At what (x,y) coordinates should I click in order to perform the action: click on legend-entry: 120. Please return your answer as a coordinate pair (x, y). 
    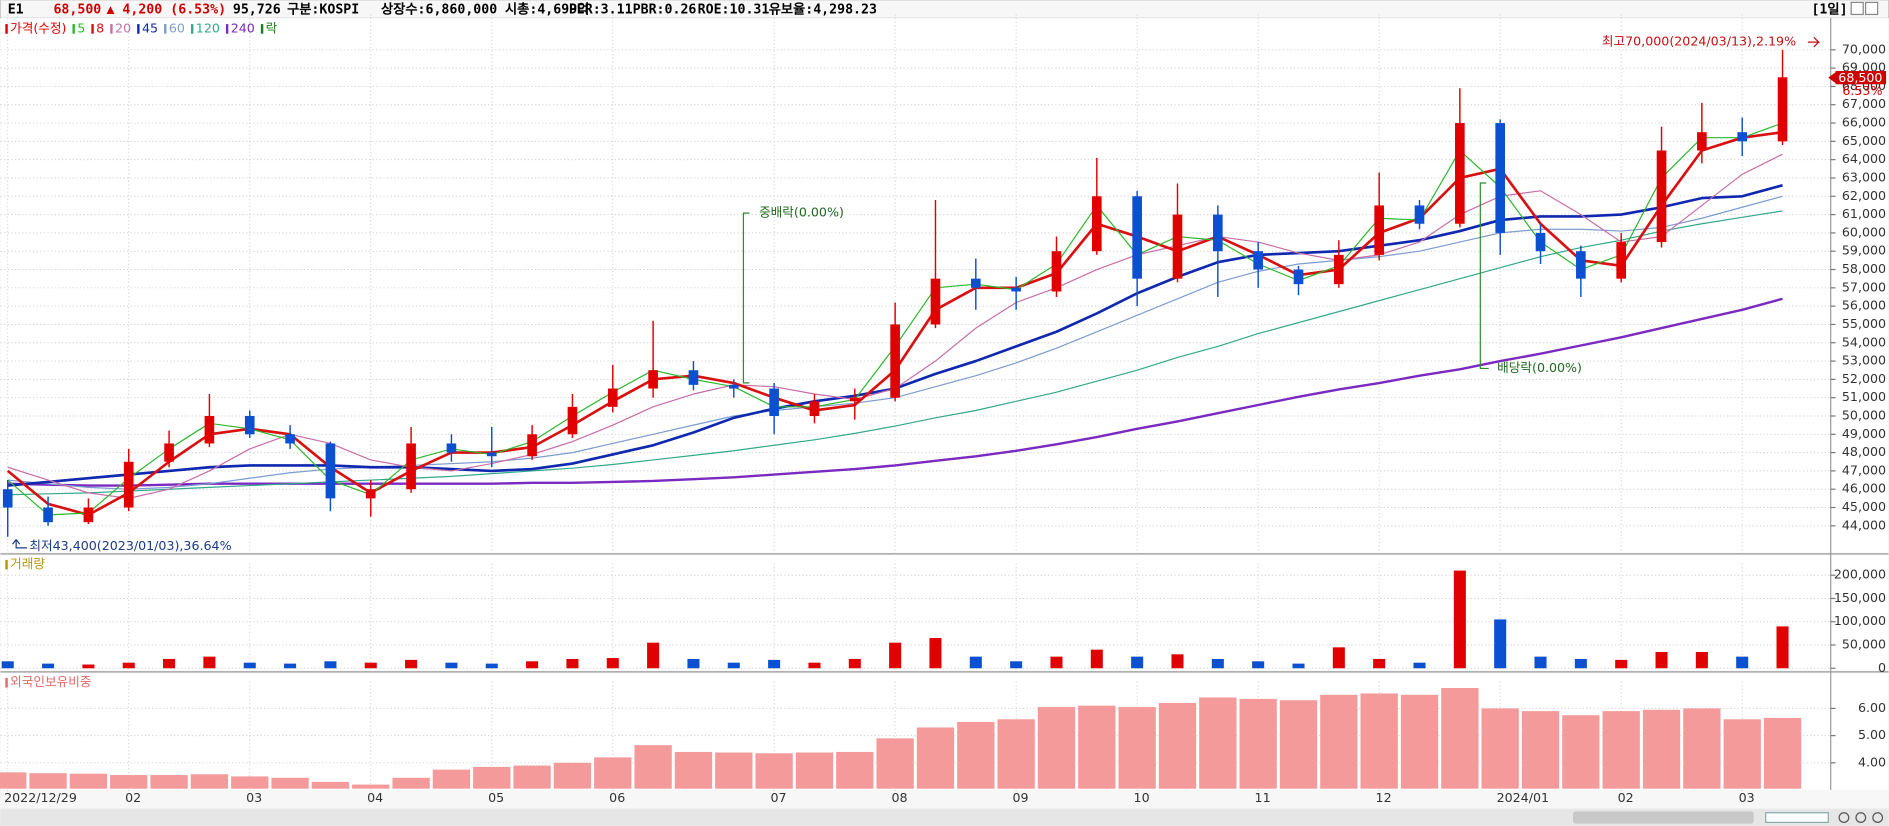
    Looking at the image, I should click on (208, 27).